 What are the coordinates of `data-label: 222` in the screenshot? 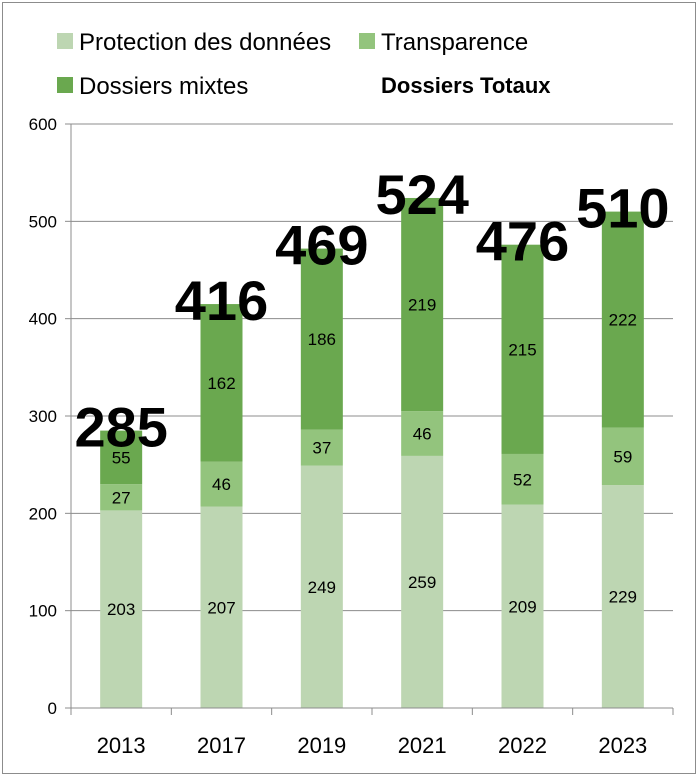 It's located at (623, 320).